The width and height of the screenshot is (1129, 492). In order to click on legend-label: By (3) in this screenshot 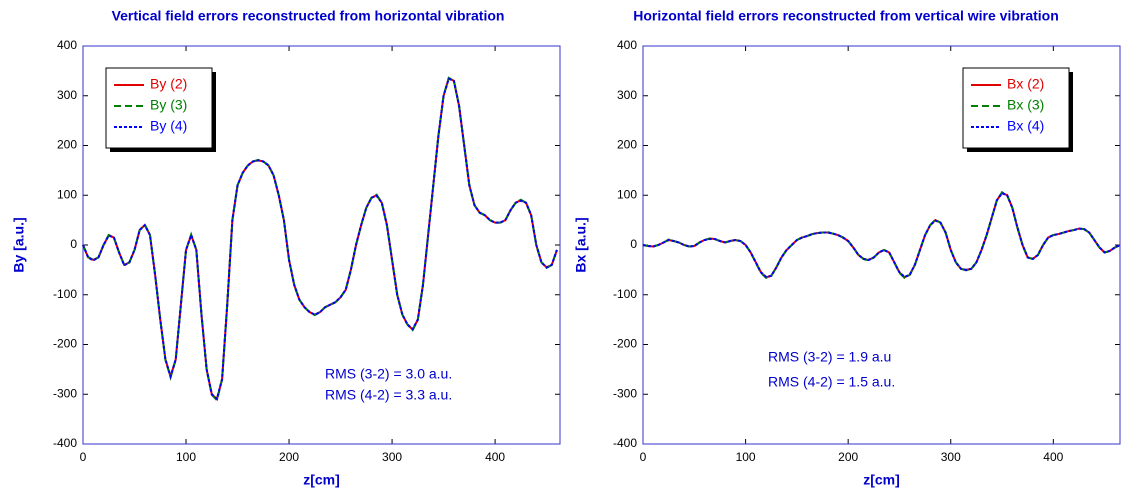, I will do `click(168, 105)`.